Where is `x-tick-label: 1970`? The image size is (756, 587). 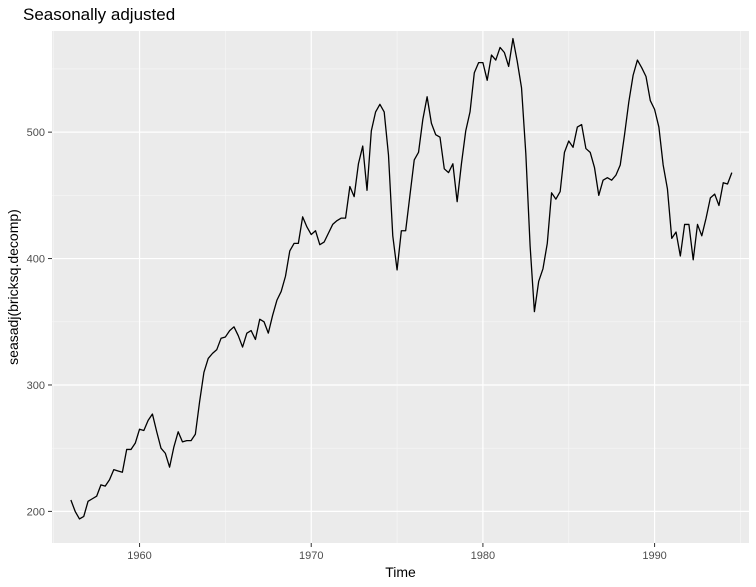
x-tick-label: 1970 is located at coordinates (311, 556).